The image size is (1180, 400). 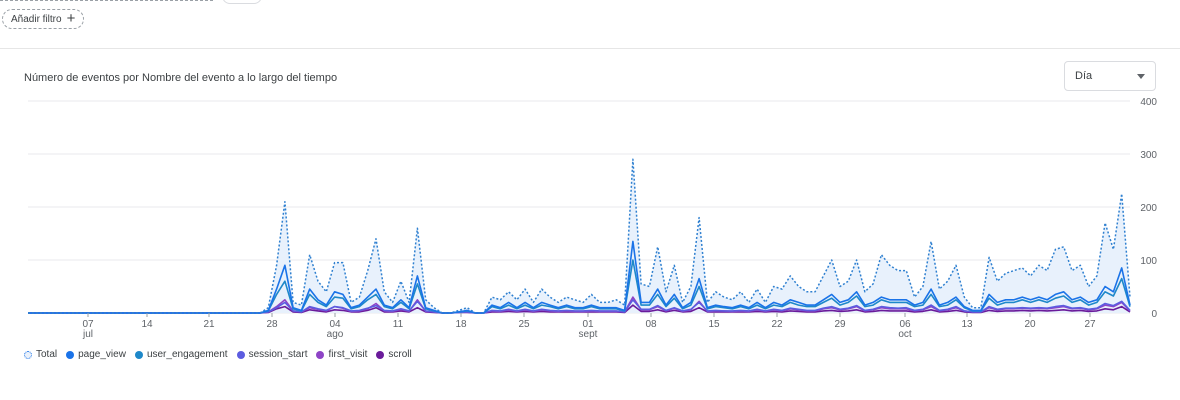 I want to click on x-tick-label: 22, so click(x=777, y=324).